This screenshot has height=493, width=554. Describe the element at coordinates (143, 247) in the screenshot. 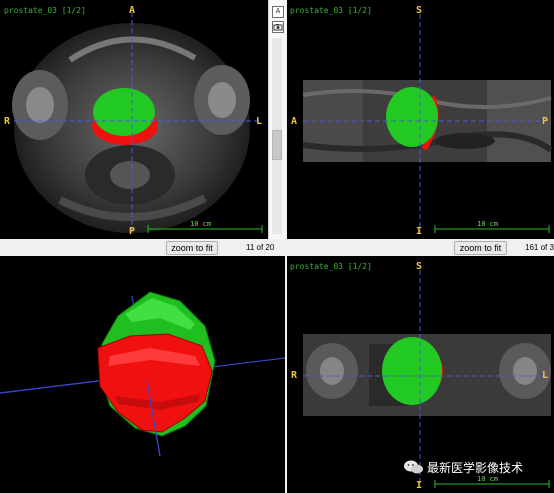

I see `axial-toolbar: zoom to fit 11 of 20` at that location.